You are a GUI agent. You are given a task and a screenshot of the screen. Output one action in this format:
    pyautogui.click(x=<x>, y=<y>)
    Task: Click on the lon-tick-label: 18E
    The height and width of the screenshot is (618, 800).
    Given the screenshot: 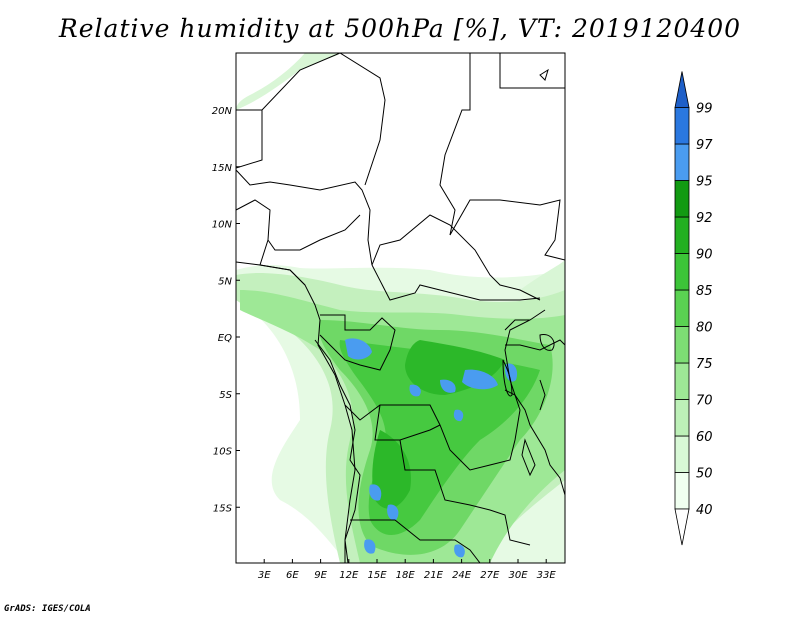 What is the action you would take?
    pyautogui.click(x=406, y=575)
    